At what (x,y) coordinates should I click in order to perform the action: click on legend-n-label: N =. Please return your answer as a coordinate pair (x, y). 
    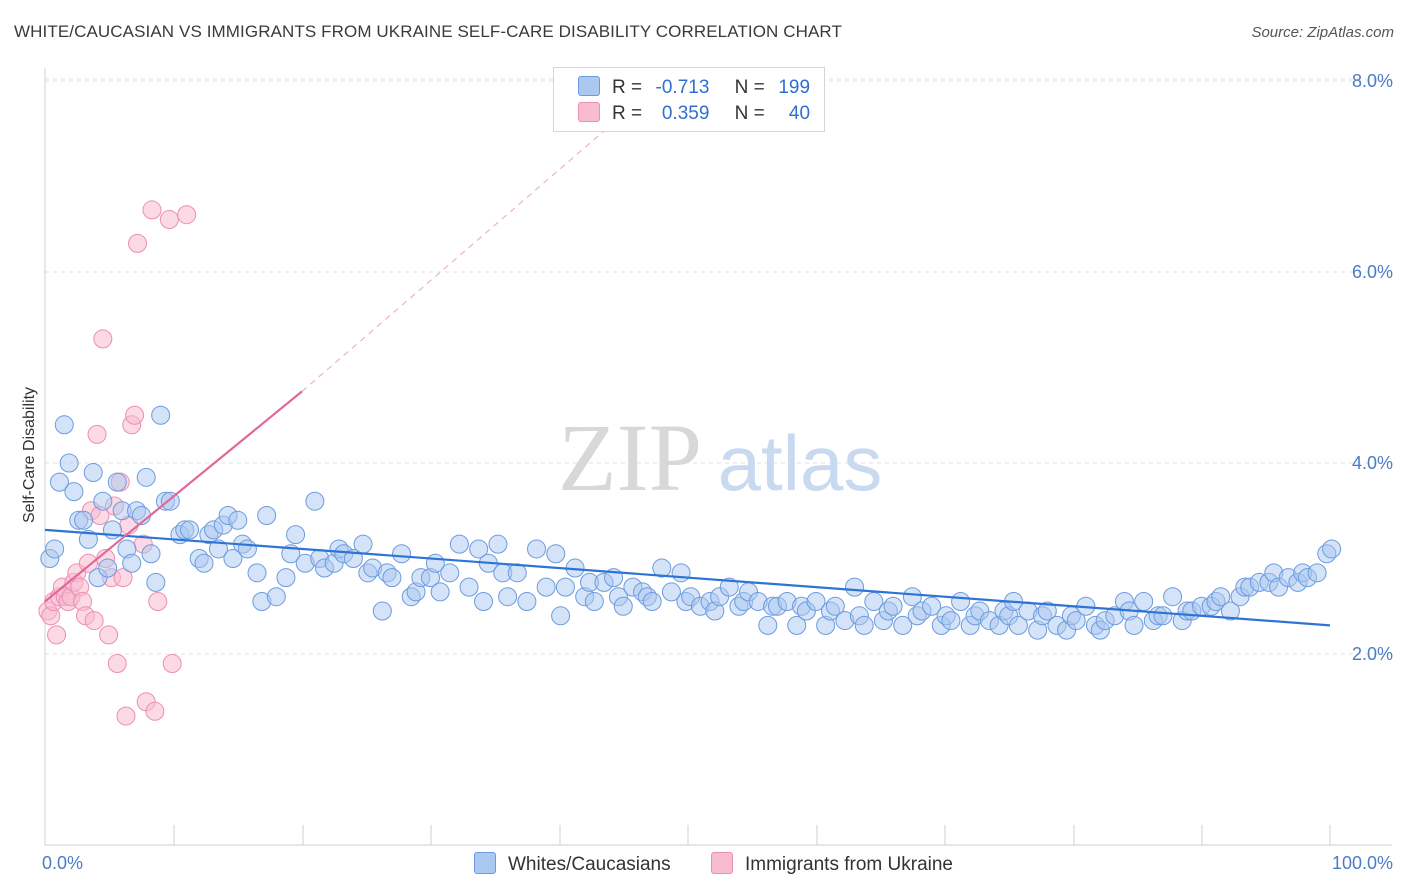
    Looking at the image, I should click on (749, 113).